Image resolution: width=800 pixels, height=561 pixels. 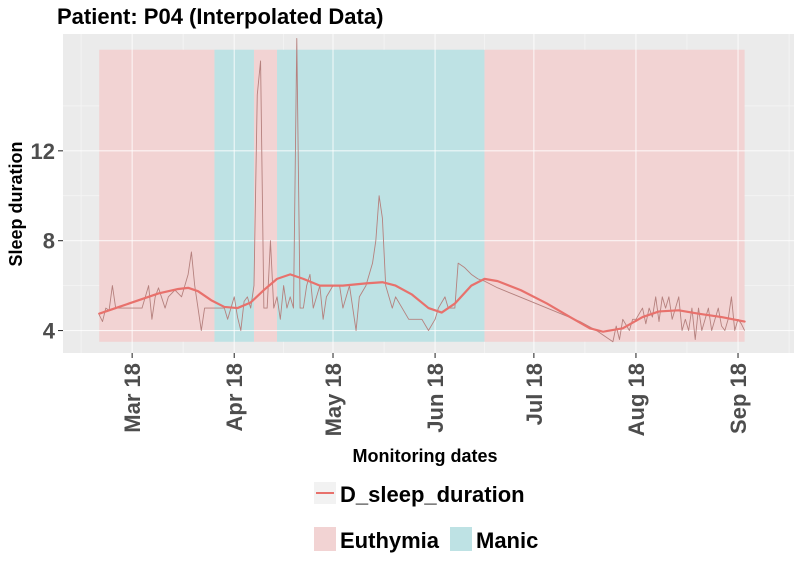 I want to click on series-smooth-line, so click(x=422, y=303).